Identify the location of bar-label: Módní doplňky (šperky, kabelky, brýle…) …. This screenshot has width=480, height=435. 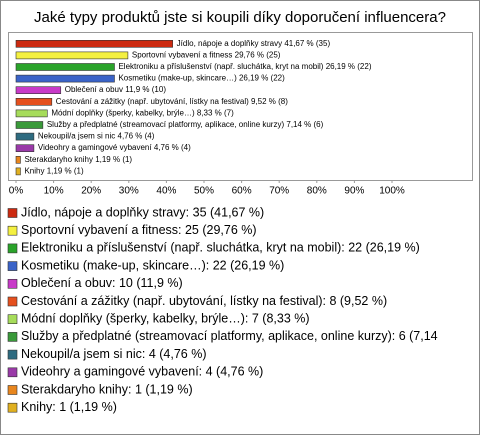
(142, 113).